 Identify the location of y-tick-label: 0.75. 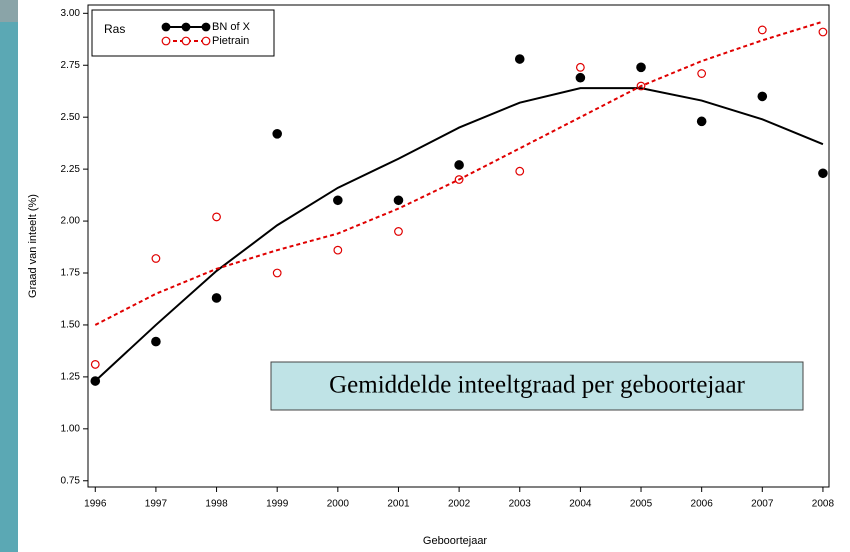
(71, 480).